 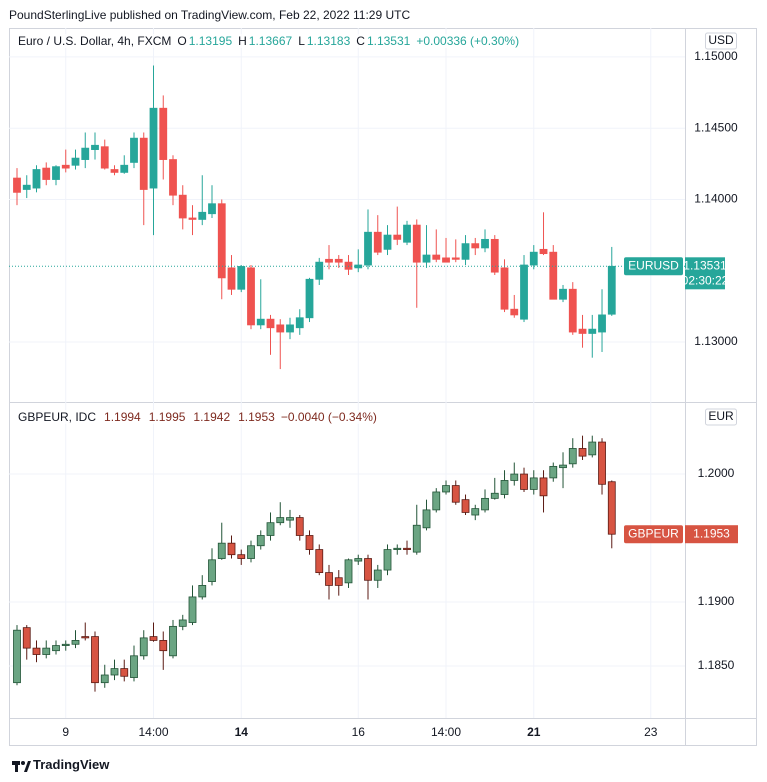 I want to click on legend-value: 1.13183, so click(x=328, y=41).